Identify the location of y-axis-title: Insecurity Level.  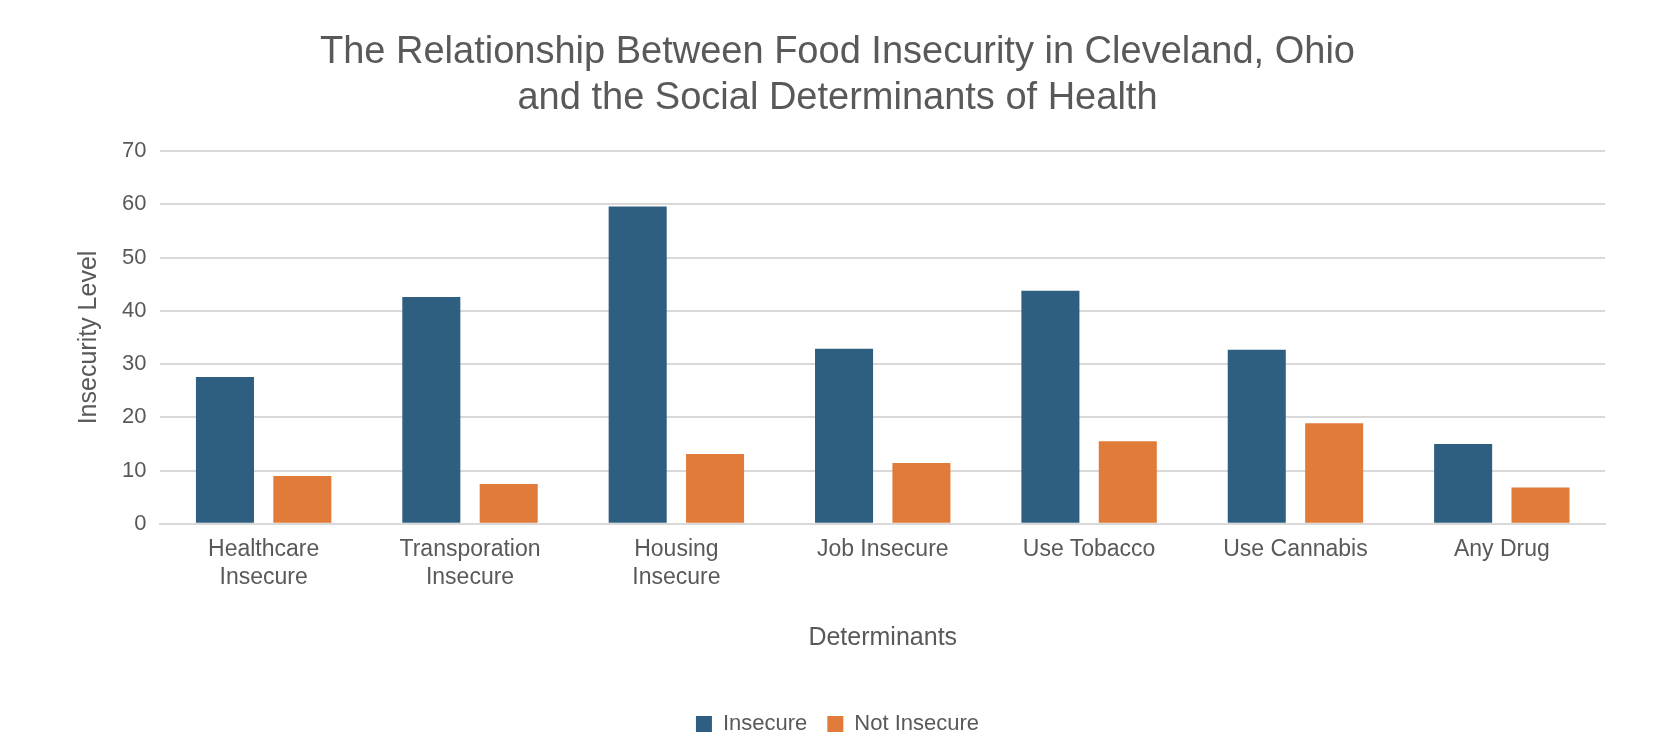
(86, 337).